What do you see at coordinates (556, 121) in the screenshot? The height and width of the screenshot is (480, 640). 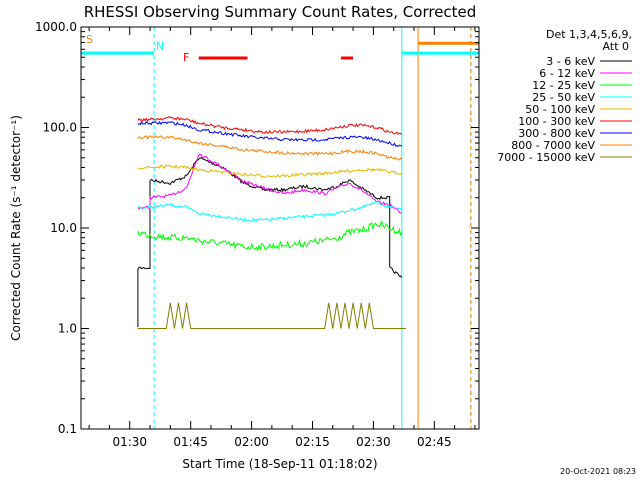 I see `legend-entry-label: 100 - 300 keV` at bounding box center [556, 121].